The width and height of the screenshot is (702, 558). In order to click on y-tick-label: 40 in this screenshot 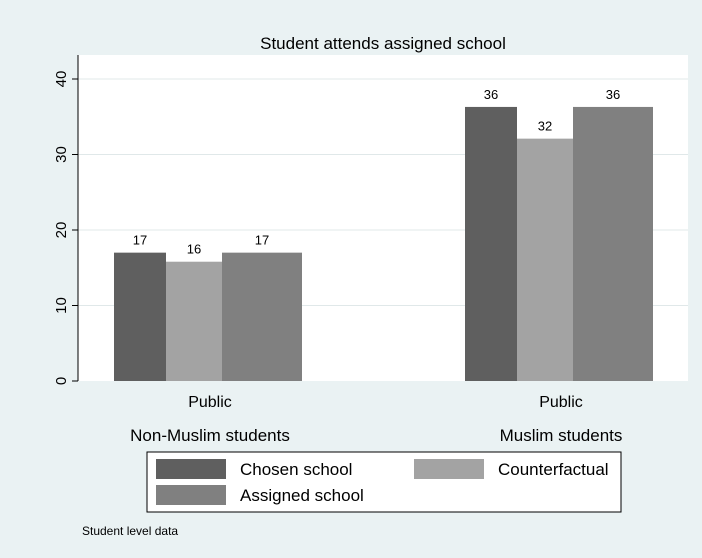, I will do `click(61, 79)`.